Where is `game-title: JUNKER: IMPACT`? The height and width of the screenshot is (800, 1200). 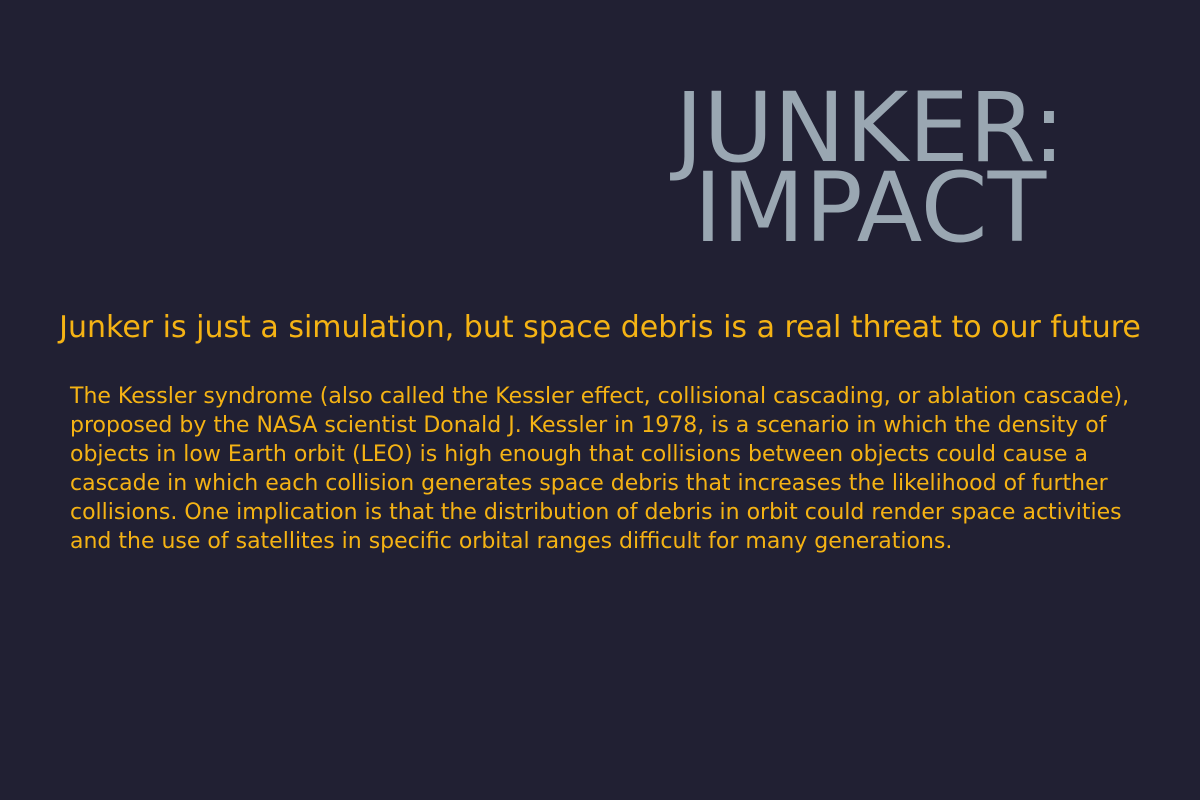 game-title: JUNKER: IMPACT is located at coordinates (870, 168).